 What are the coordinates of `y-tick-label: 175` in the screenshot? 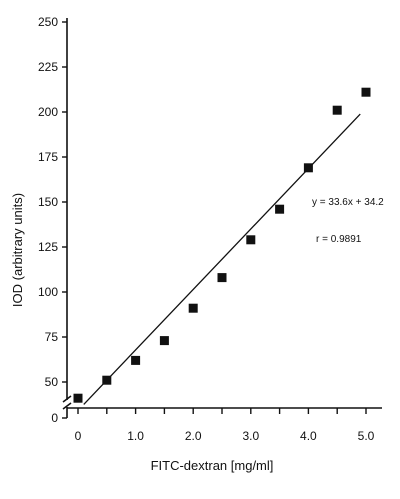 It's located at (48, 157).